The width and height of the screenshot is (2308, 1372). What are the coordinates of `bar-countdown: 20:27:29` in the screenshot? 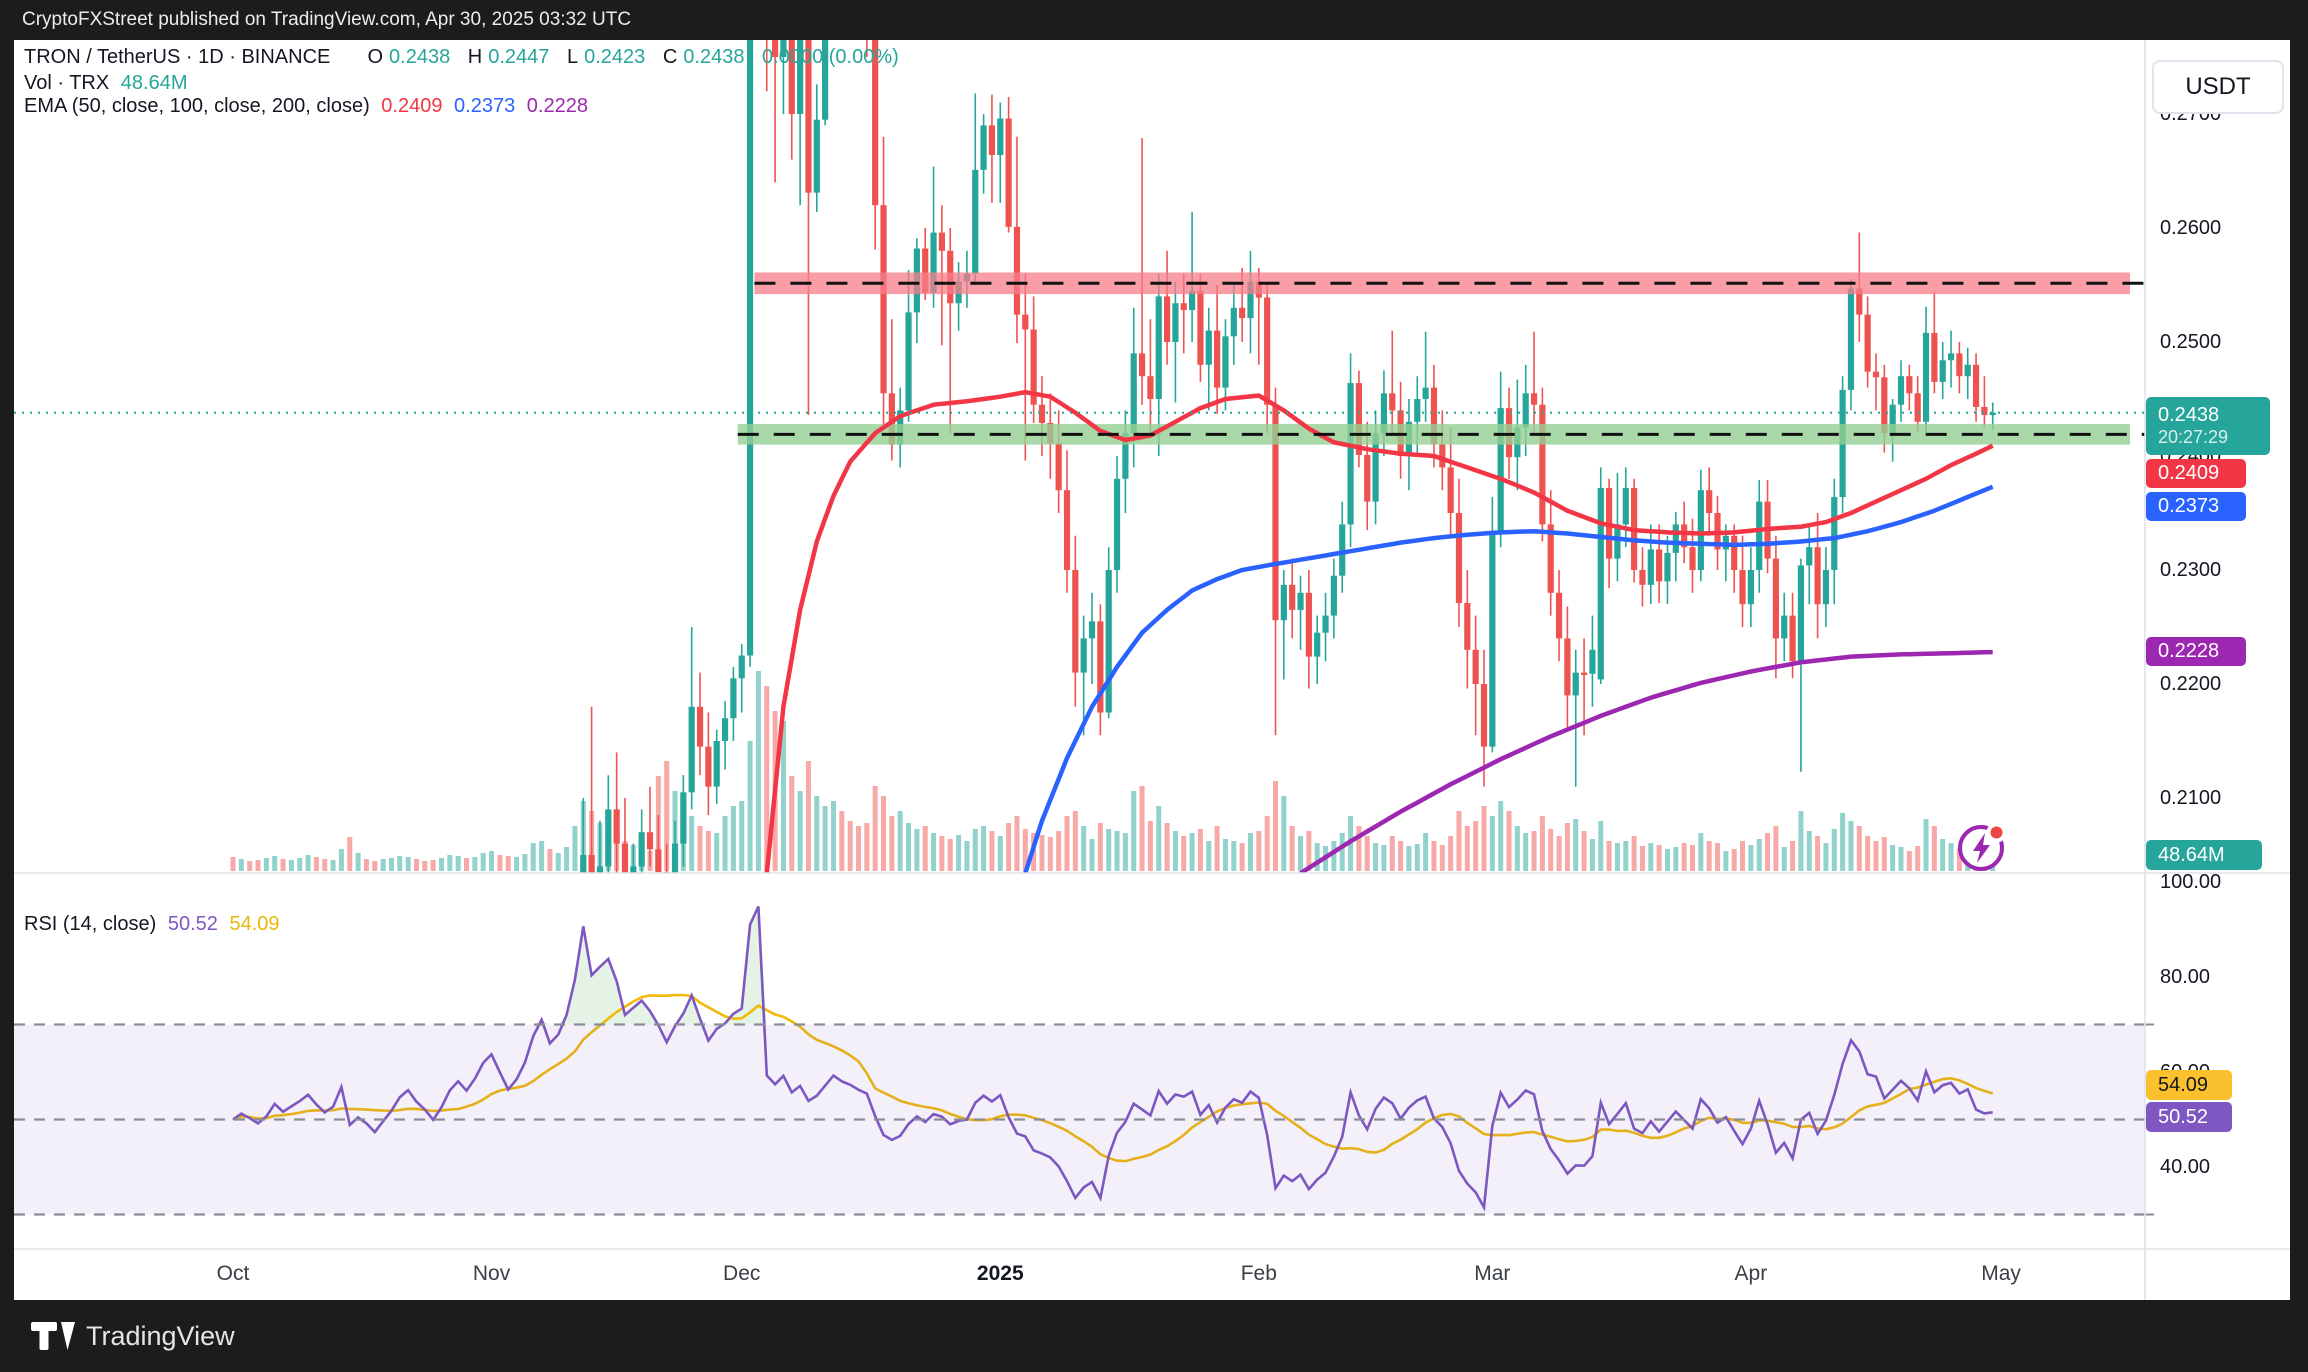 It's located at (2193, 437).